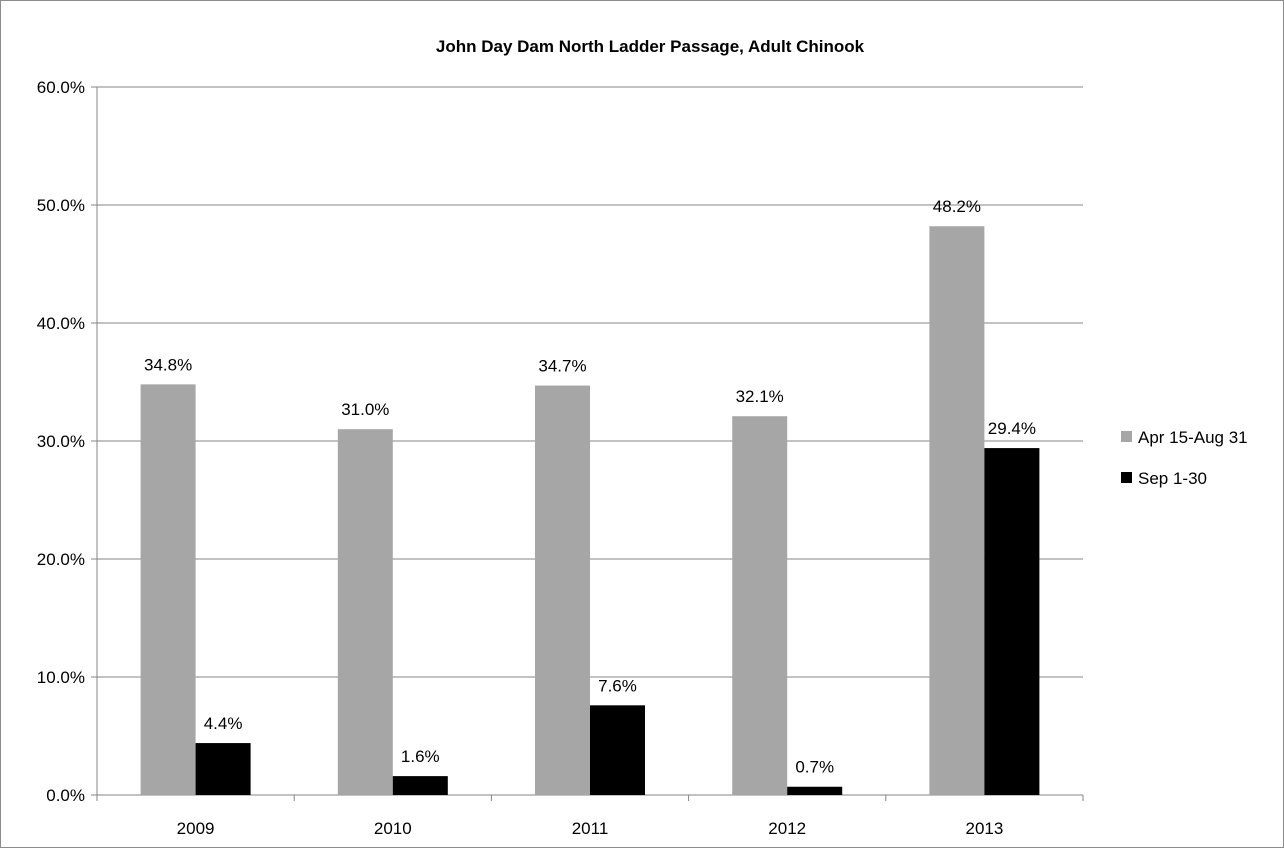 Image resolution: width=1284 pixels, height=848 pixels. Describe the element at coordinates (760, 396) in the screenshot. I see `data-label-apr-15-aug-31-2012: 32.1%` at that location.